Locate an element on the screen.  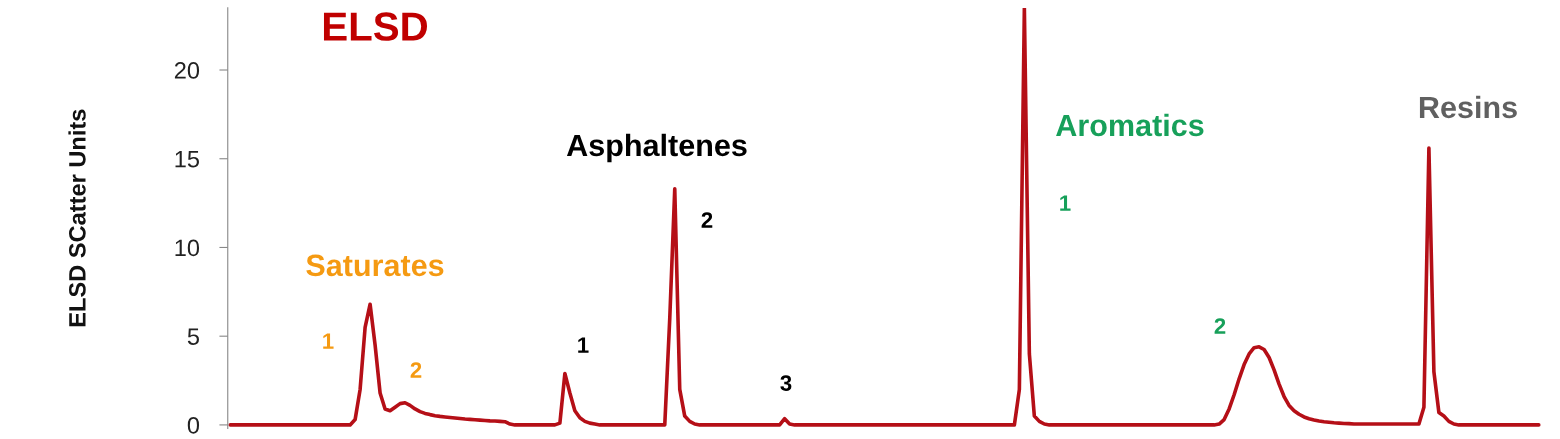
annotation: Asphaltenes is located at coordinates (656, 148).